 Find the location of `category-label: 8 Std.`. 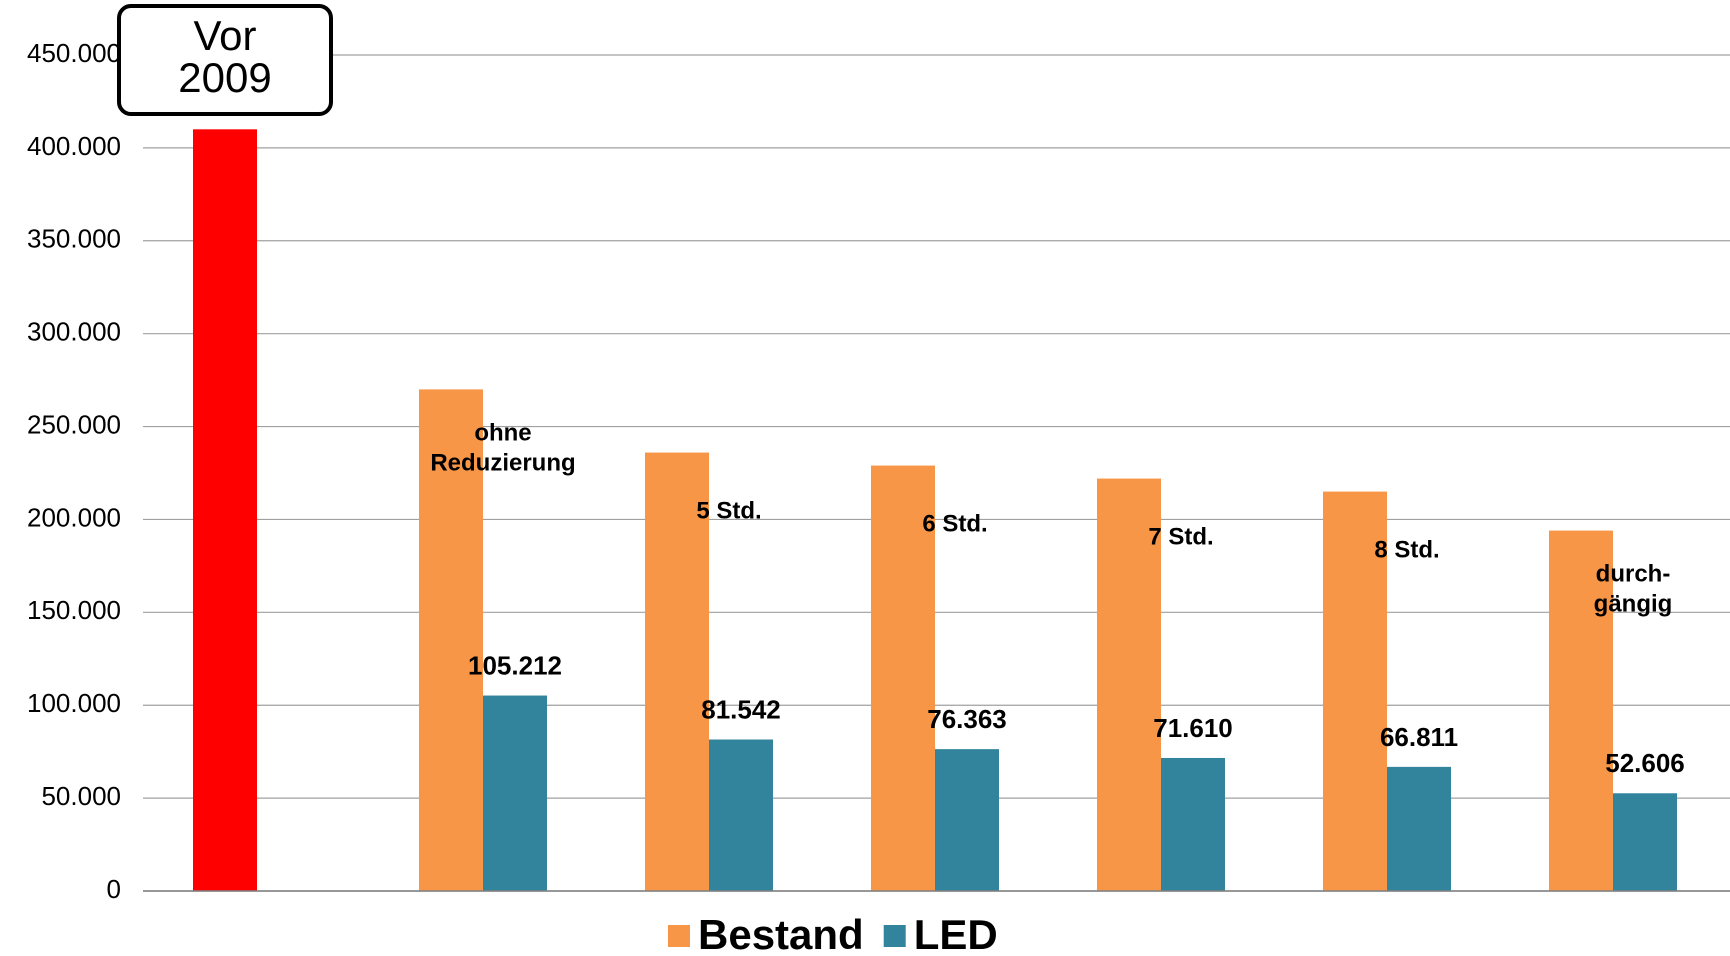

category-label: 8 Std. is located at coordinates (1406, 550).